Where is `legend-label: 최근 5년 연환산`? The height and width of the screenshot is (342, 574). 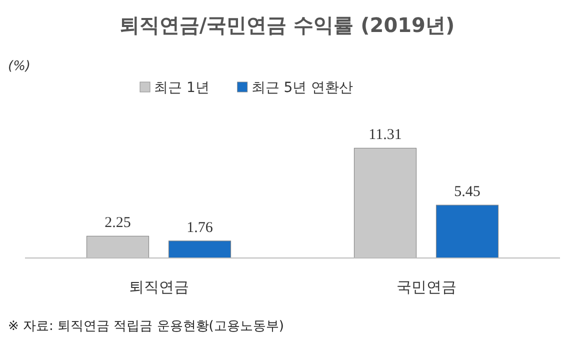 legend-label: 최근 5년 연환산 is located at coordinates (302, 88).